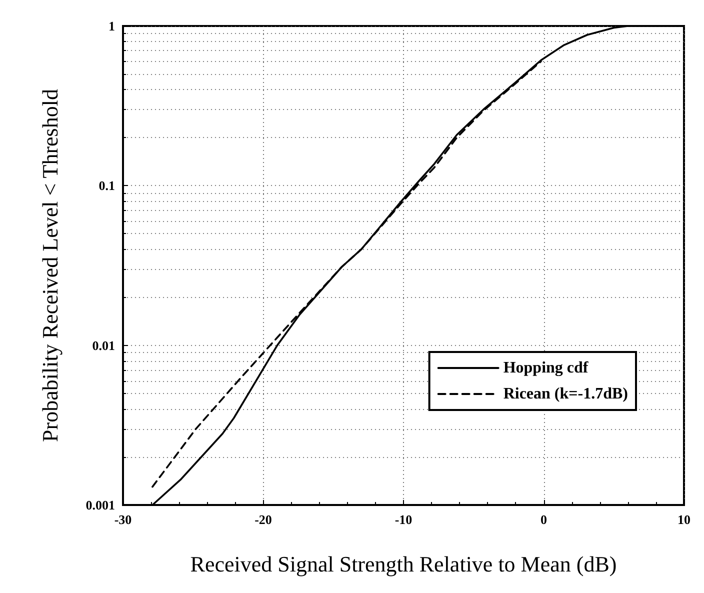  Describe the element at coordinates (546, 368) in the screenshot. I see `legend-label: Hopping cdf` at that location.